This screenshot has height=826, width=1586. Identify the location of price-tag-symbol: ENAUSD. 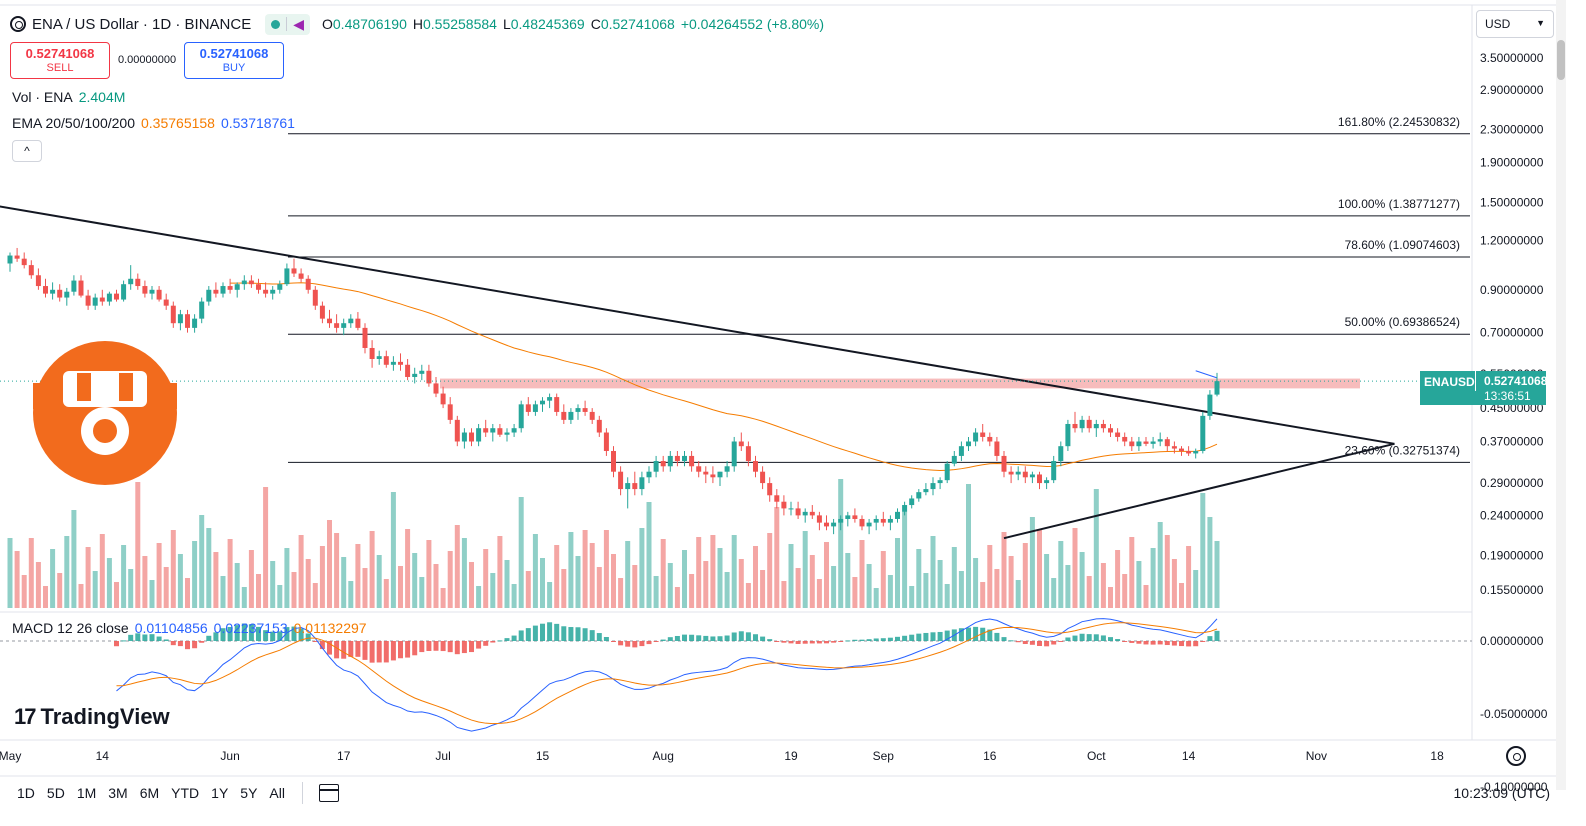
(1449, 382).